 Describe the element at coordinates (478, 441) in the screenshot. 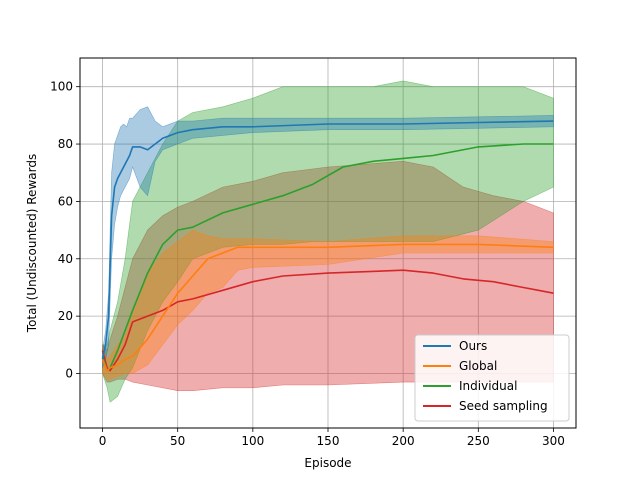

I see `x-tick-label: 250` at that location.